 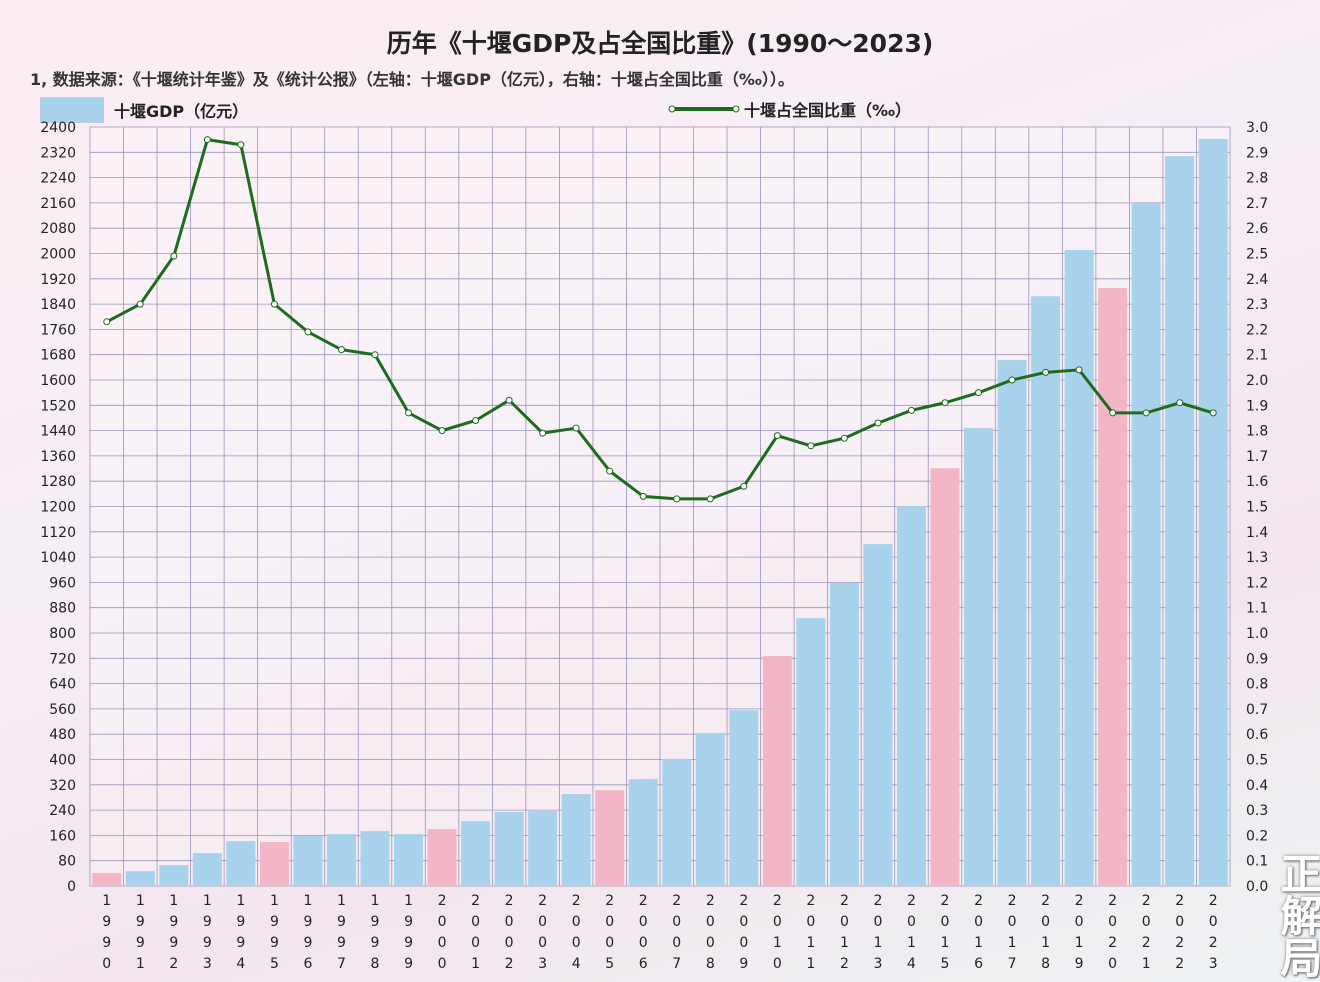 What do you see at coordinates (475, 964) in the screenshot?
I see `x-tick-label-2001: 1` at bounding box center [475, 964].